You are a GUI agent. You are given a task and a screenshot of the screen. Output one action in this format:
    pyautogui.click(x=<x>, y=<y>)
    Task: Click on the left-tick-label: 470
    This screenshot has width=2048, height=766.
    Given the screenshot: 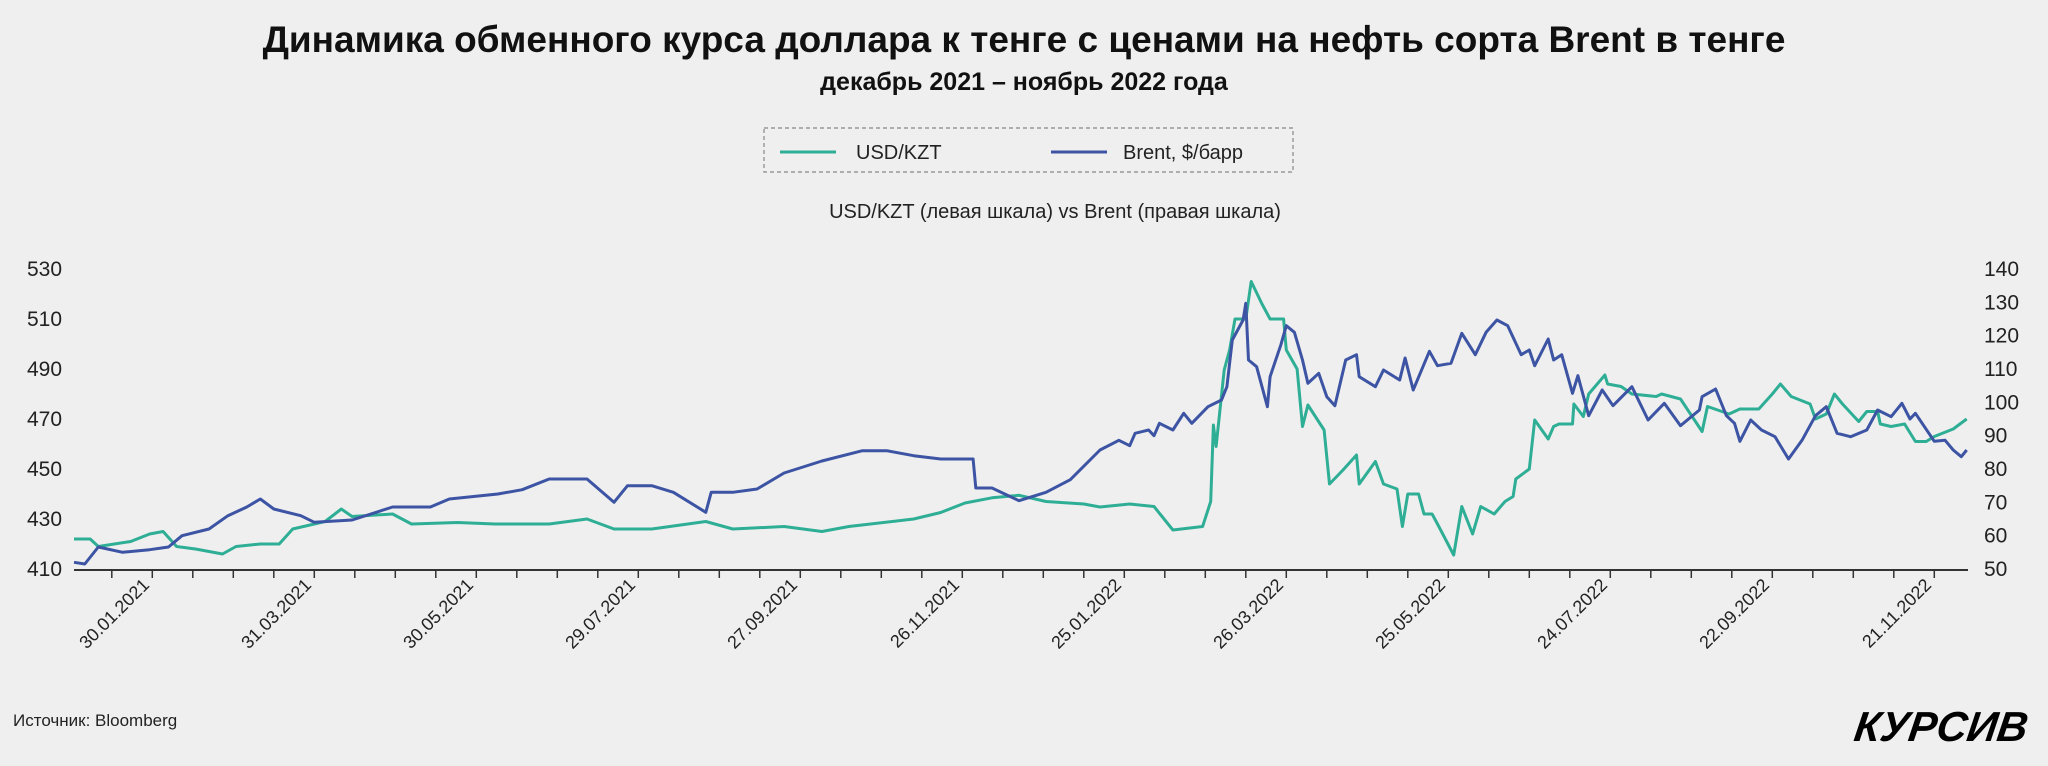 What is the action you would take?
    pyautogui.click(x=44, y=419)
    